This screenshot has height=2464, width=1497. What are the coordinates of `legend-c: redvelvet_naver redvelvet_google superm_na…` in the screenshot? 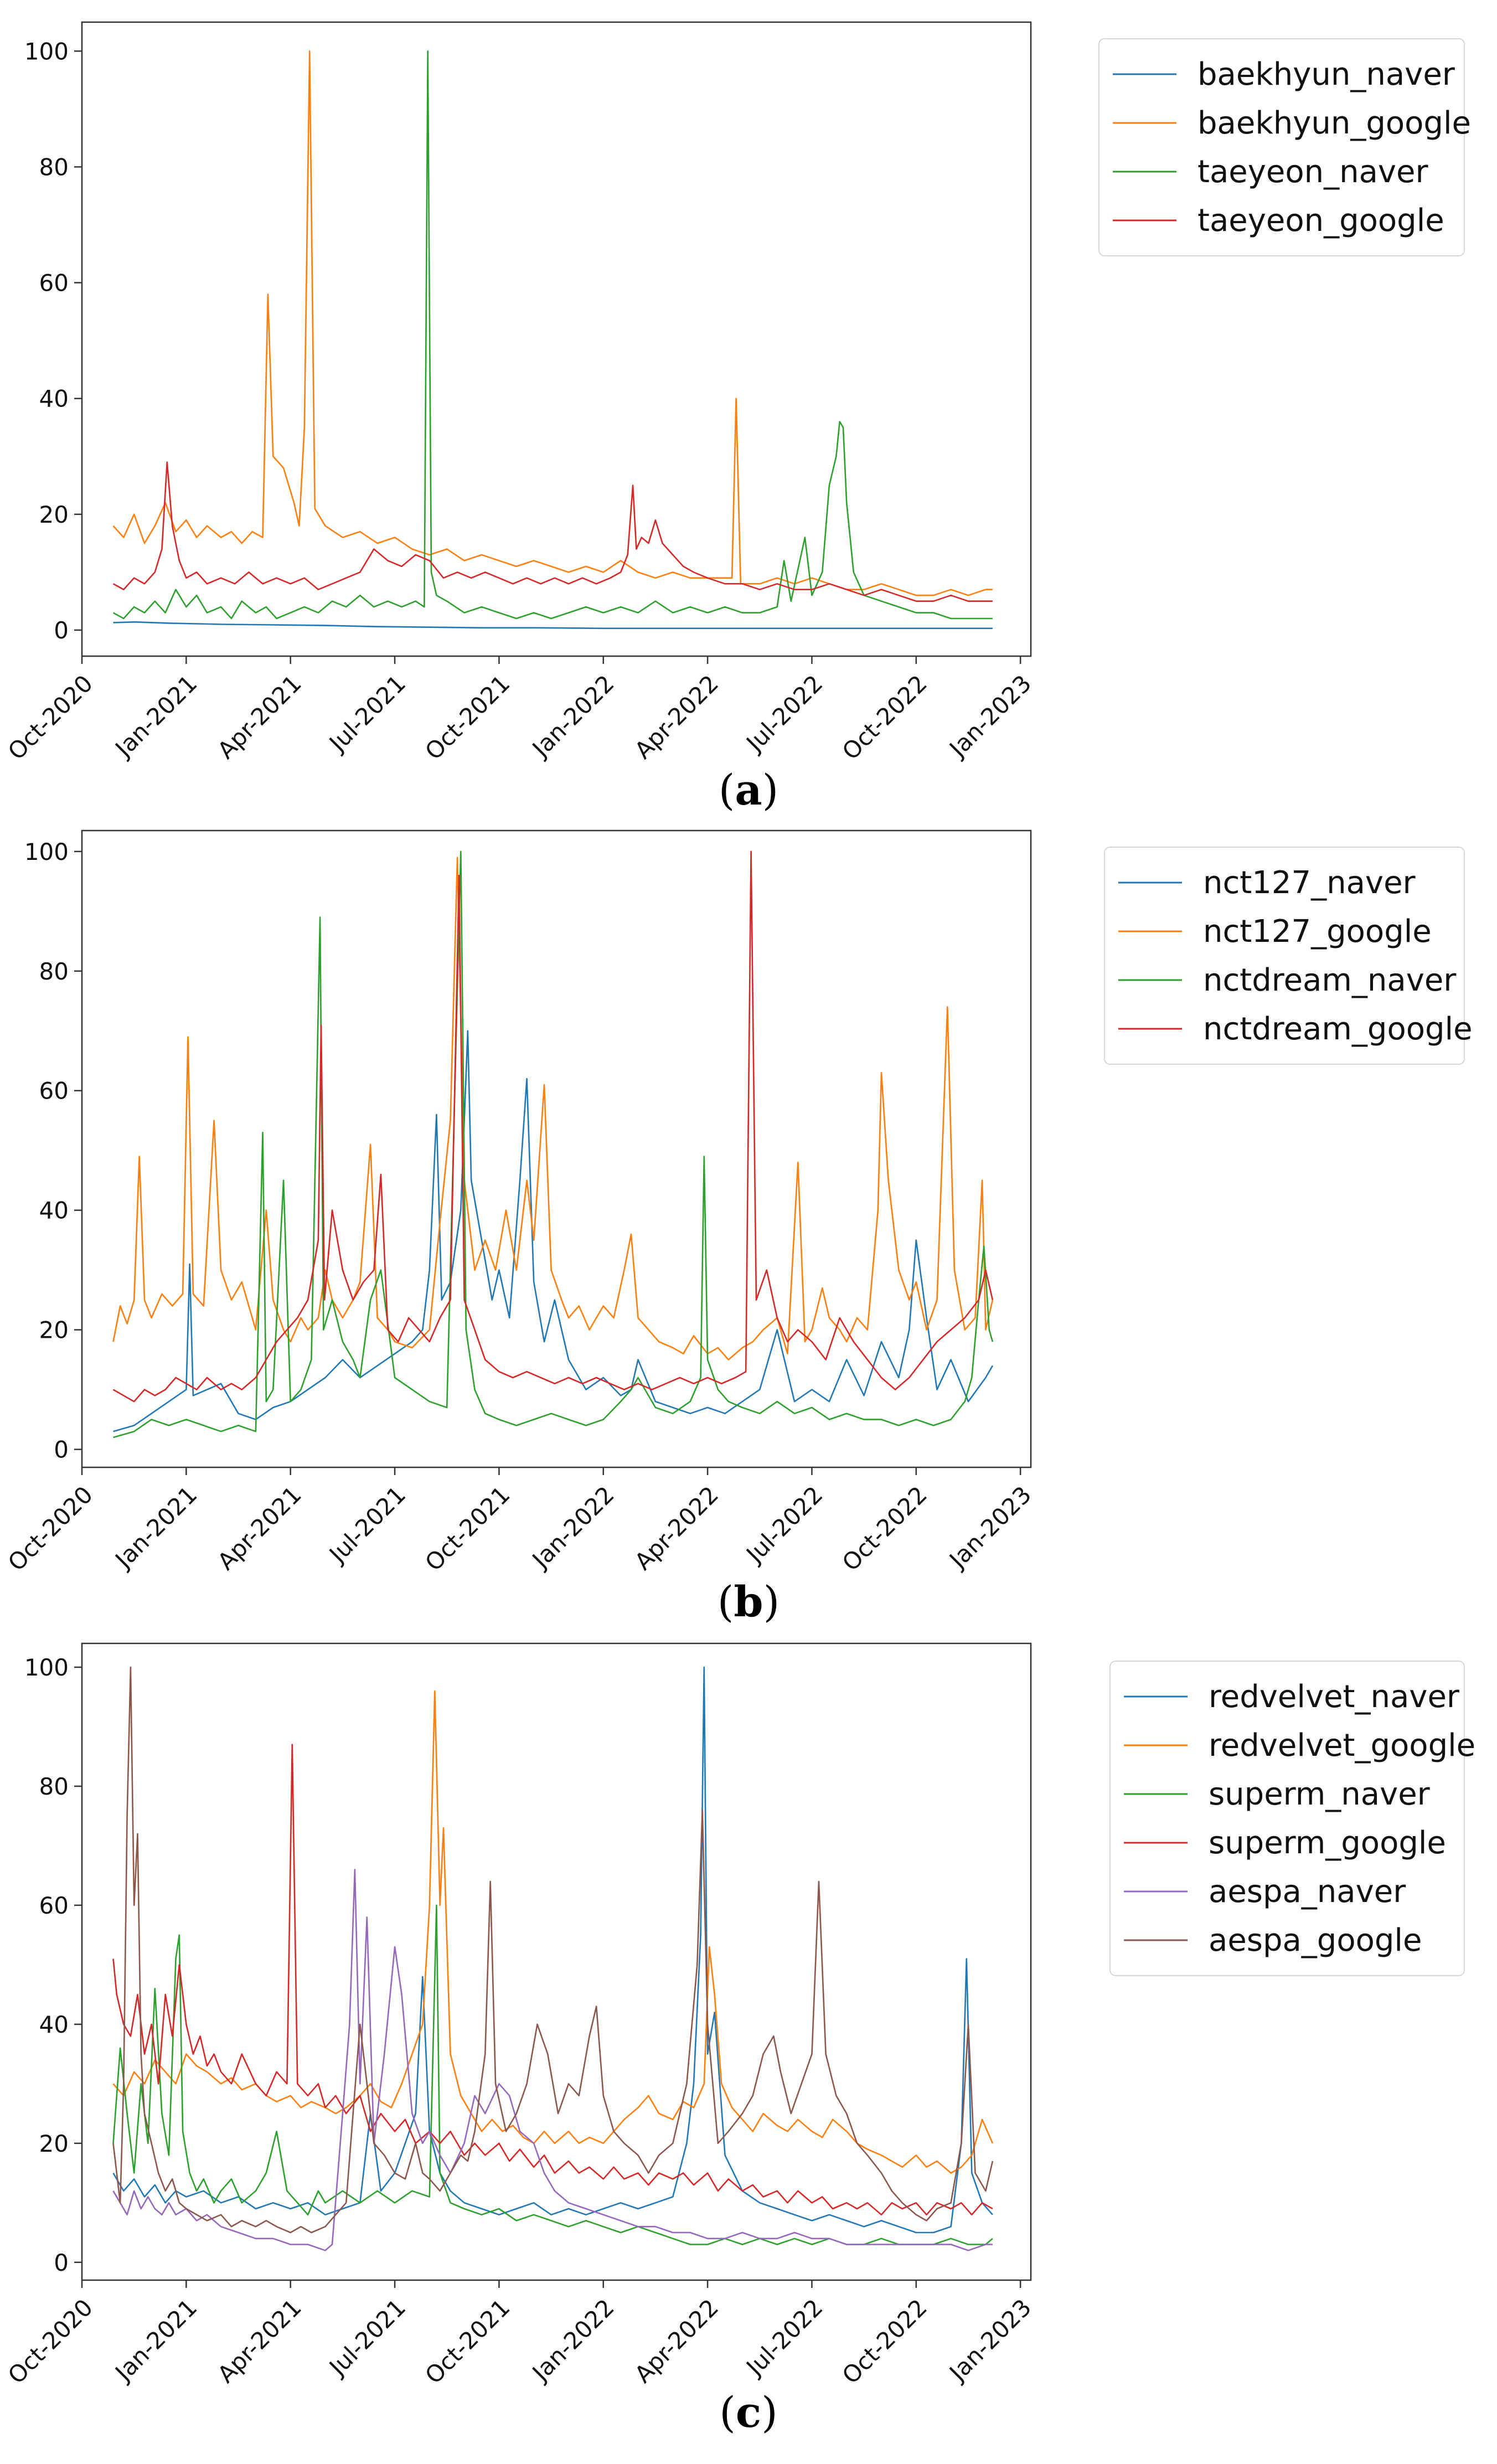 It's located at (1292, 1818).